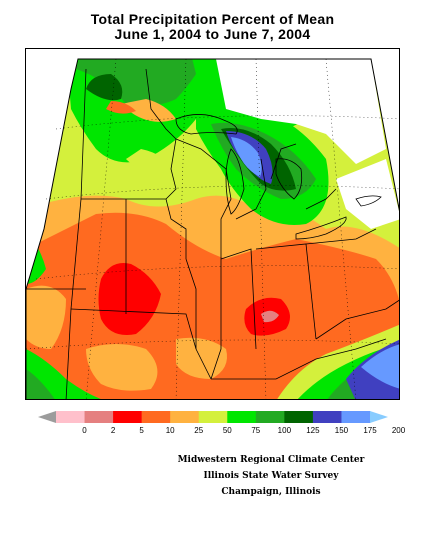  Describe the element at coordinates (212, 19) in the screenshot. I see `map-title-line1: Total Precipitation Percent of Mean` at that location.